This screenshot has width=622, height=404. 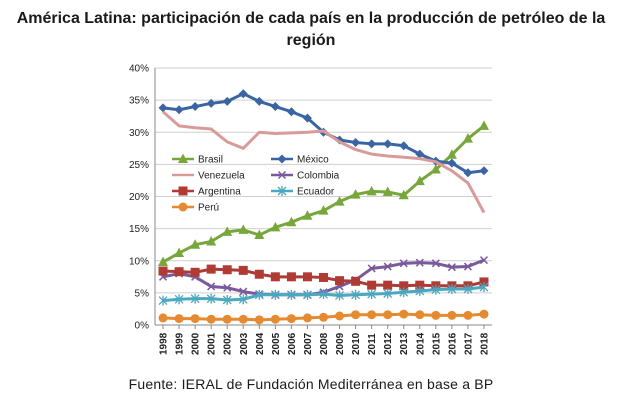 What do you see at coordinates (139, 229) in the screenshot?
I see `y-tick-label: 15%` at bounding box center [139, 229].